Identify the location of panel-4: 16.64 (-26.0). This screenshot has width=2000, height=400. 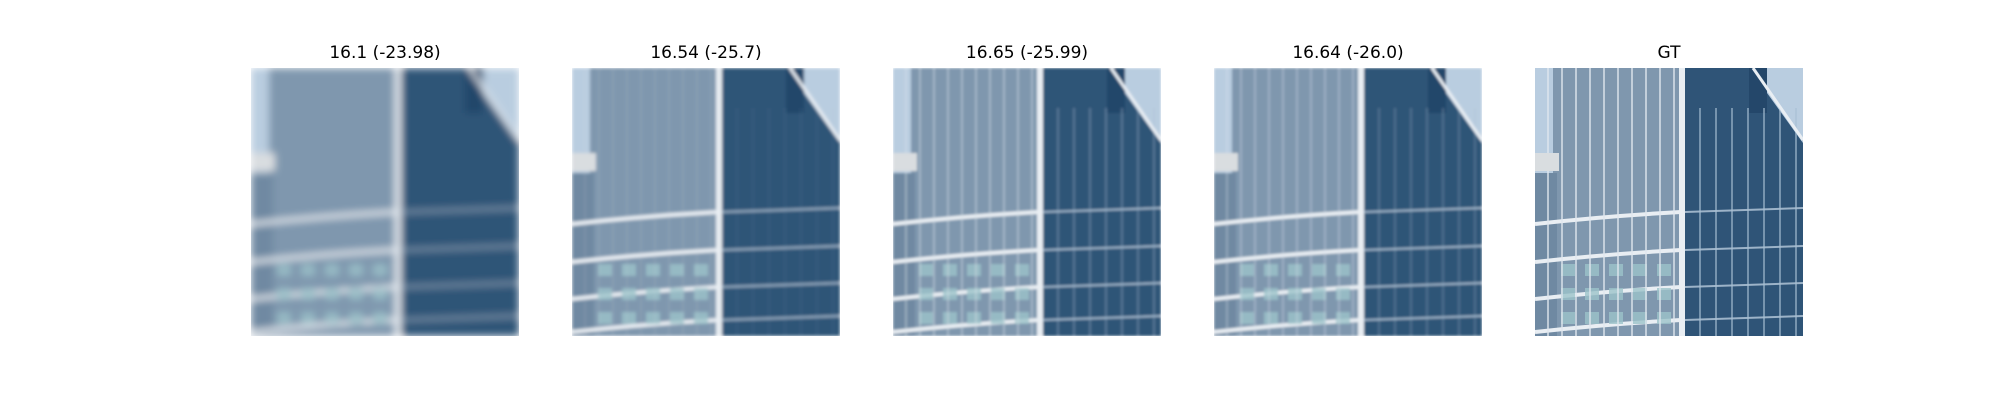
(1348, 200).